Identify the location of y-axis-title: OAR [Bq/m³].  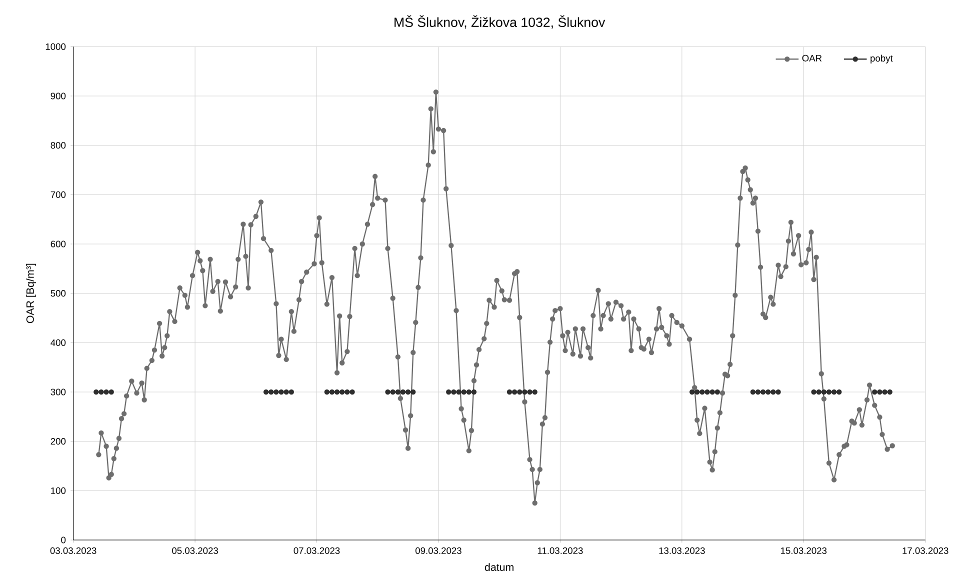
(31, 294).